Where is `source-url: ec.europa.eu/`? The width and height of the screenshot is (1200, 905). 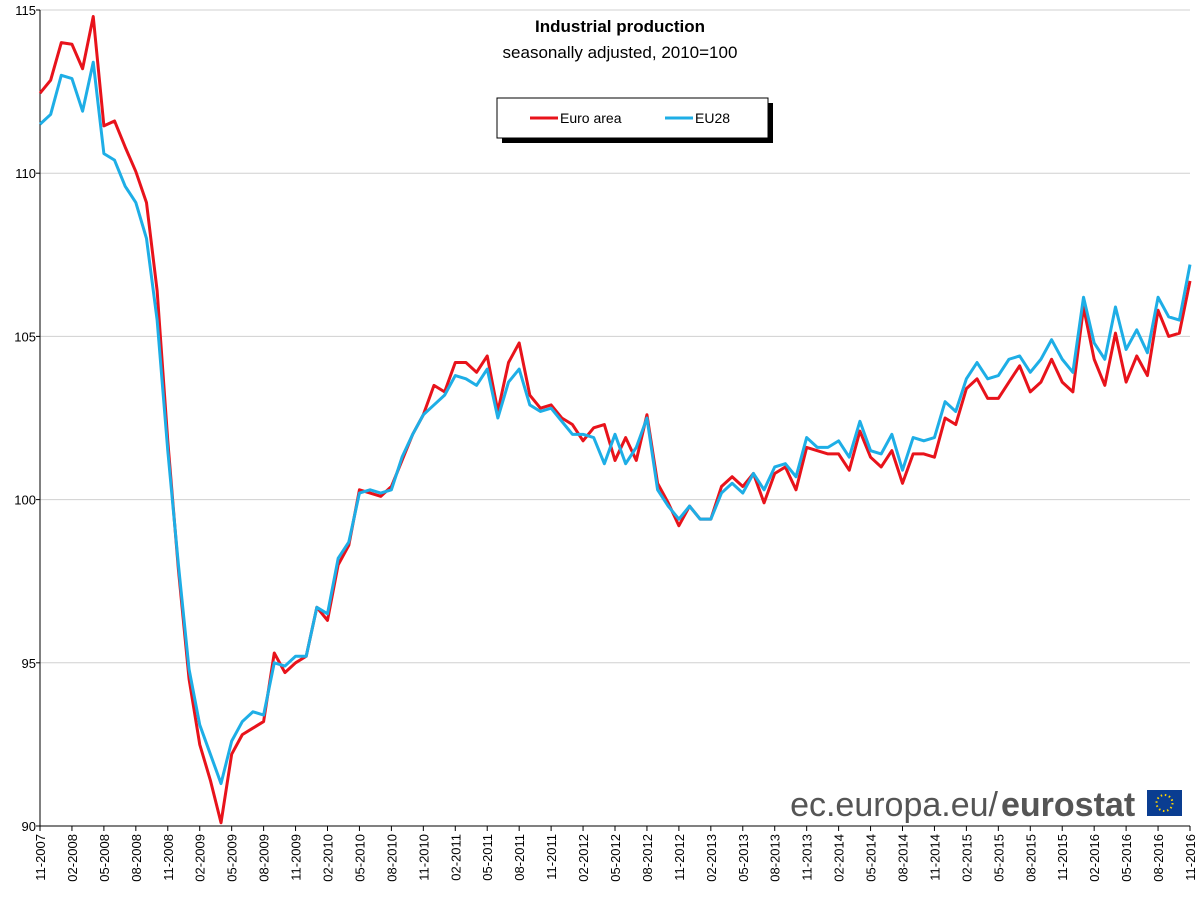 source-url: ec.europa.eu/ is located at coordinates (894, 805).